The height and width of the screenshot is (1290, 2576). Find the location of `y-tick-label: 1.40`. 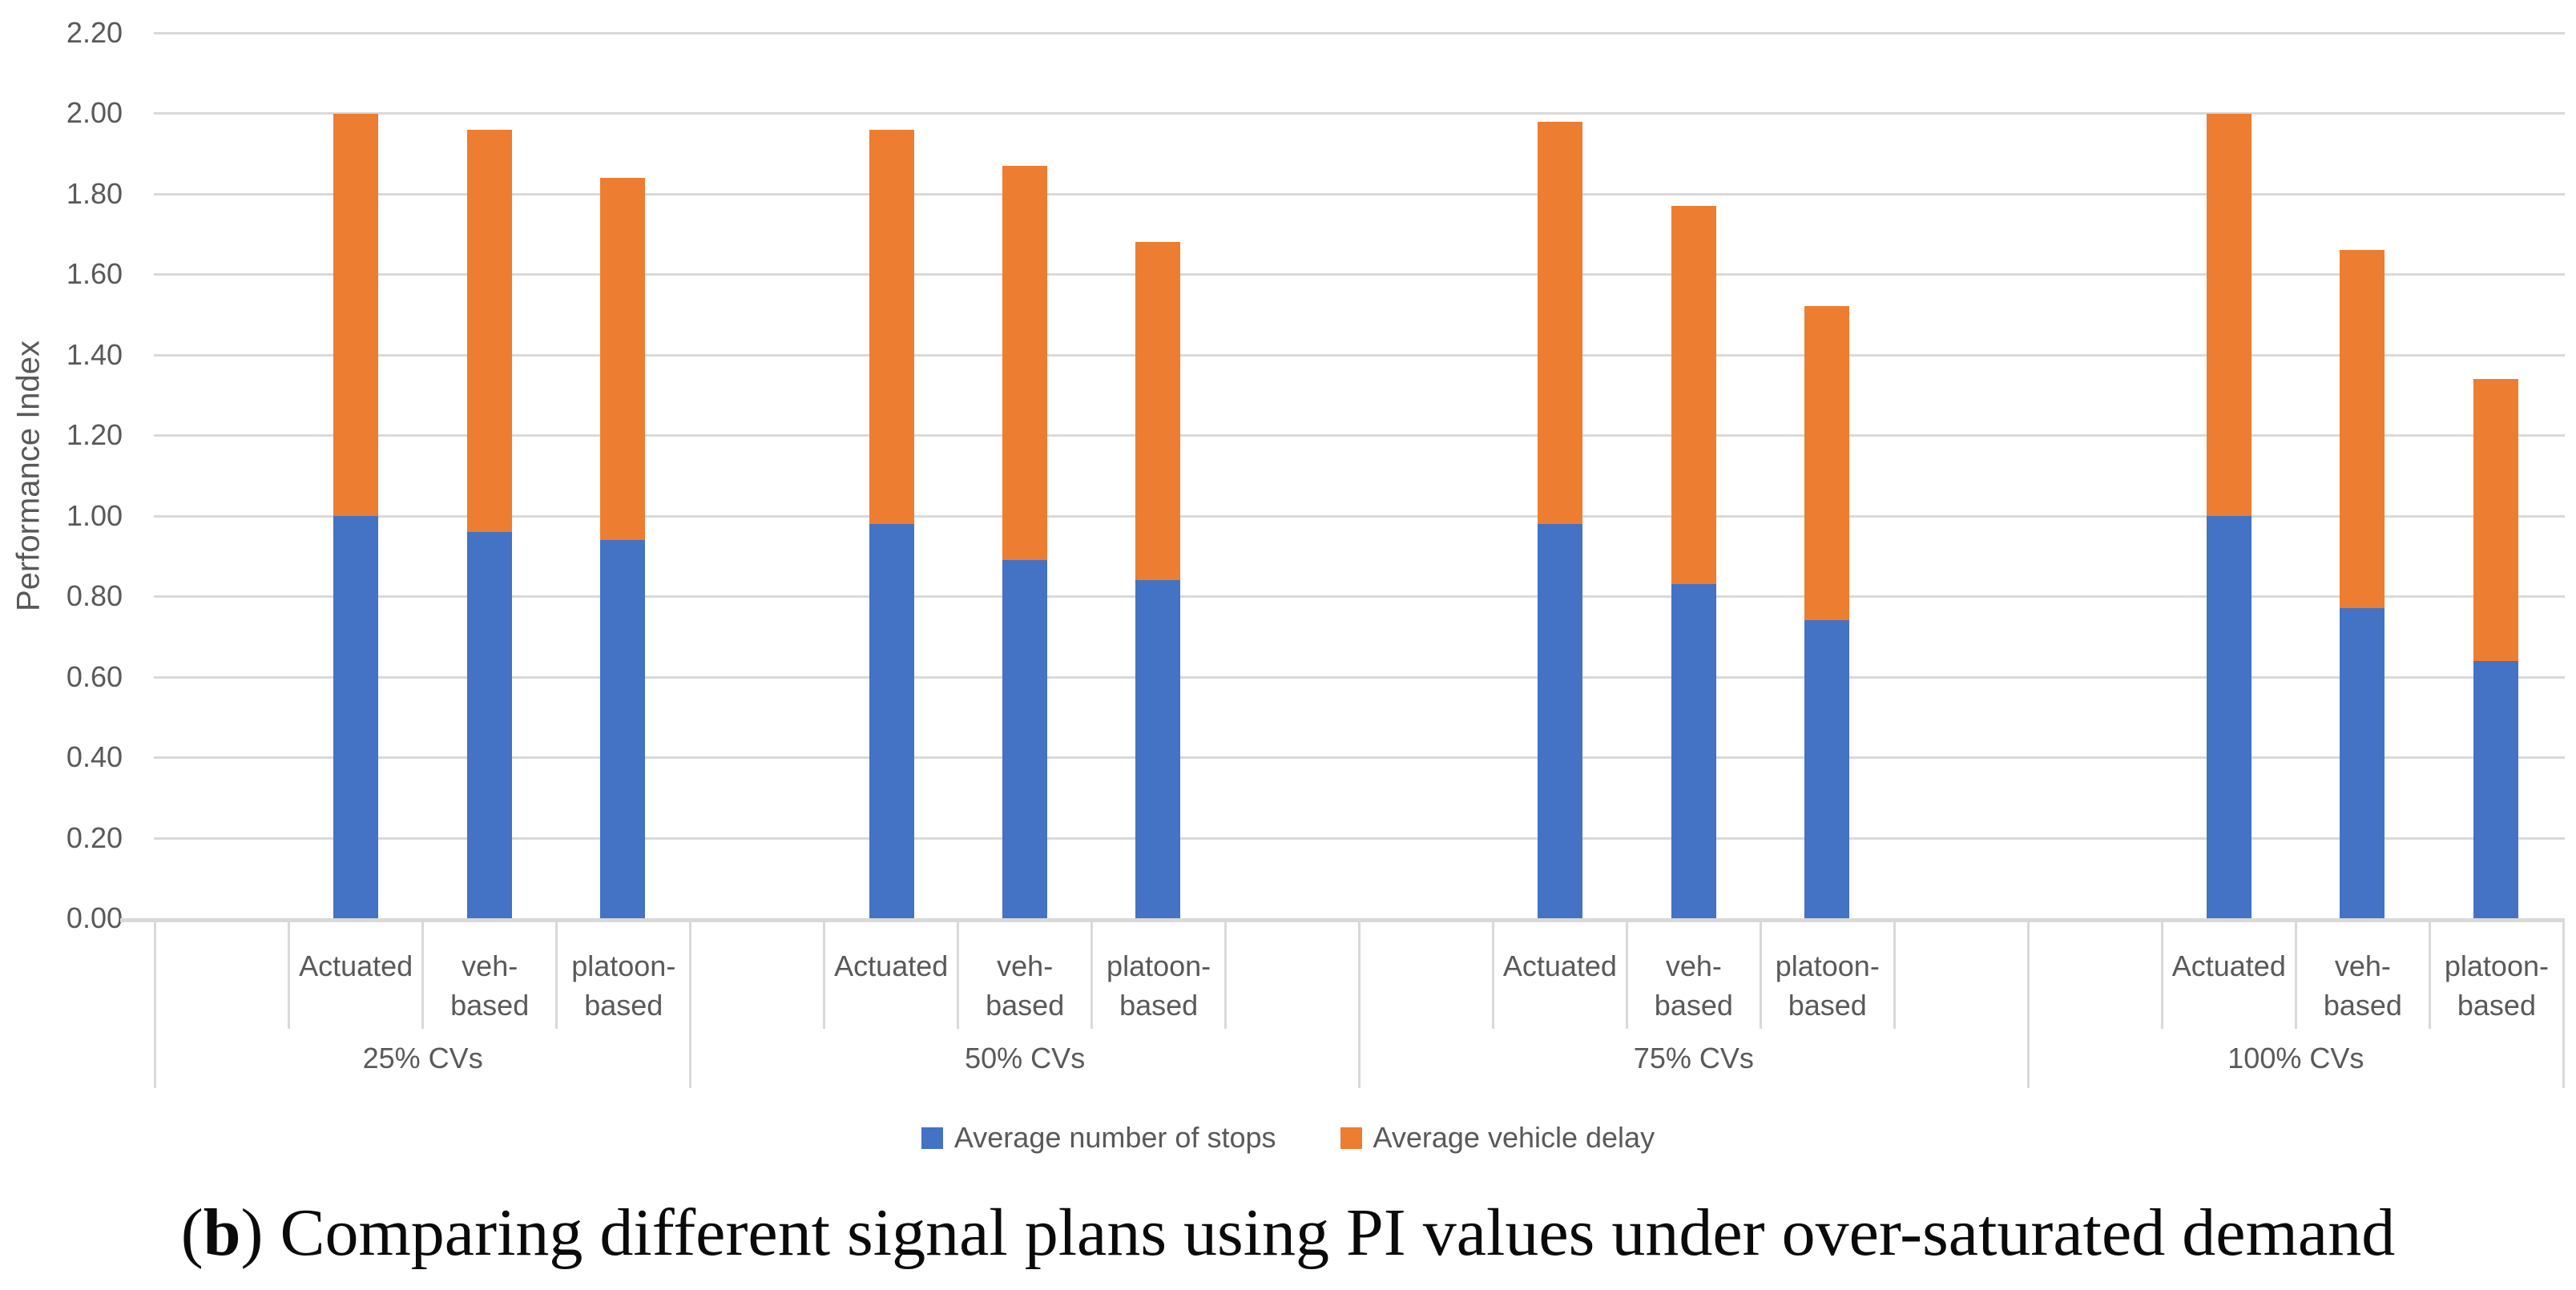

y-tick-label: 1.40 is located at coordinates (94, 354).